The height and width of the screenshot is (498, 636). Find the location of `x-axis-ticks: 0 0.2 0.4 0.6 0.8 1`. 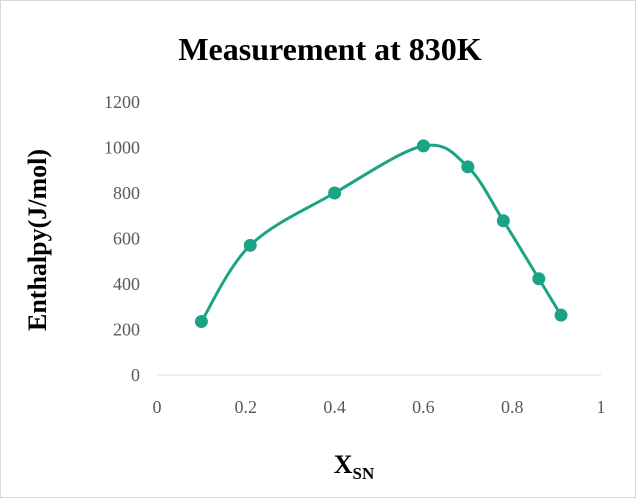

x-axis-ticks: 0 0.2 0.4 0.6 0.8 1 is located at coordinates (379, 407).